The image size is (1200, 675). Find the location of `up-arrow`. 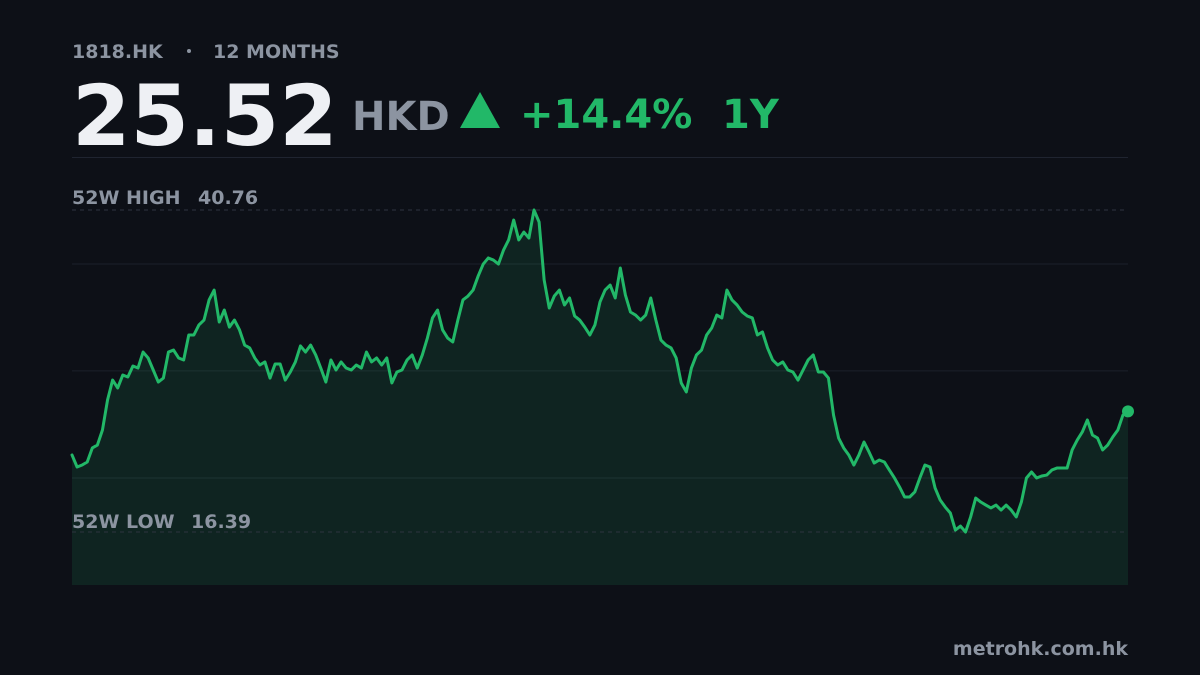

up-arrow is located at coordinates (480, 110).